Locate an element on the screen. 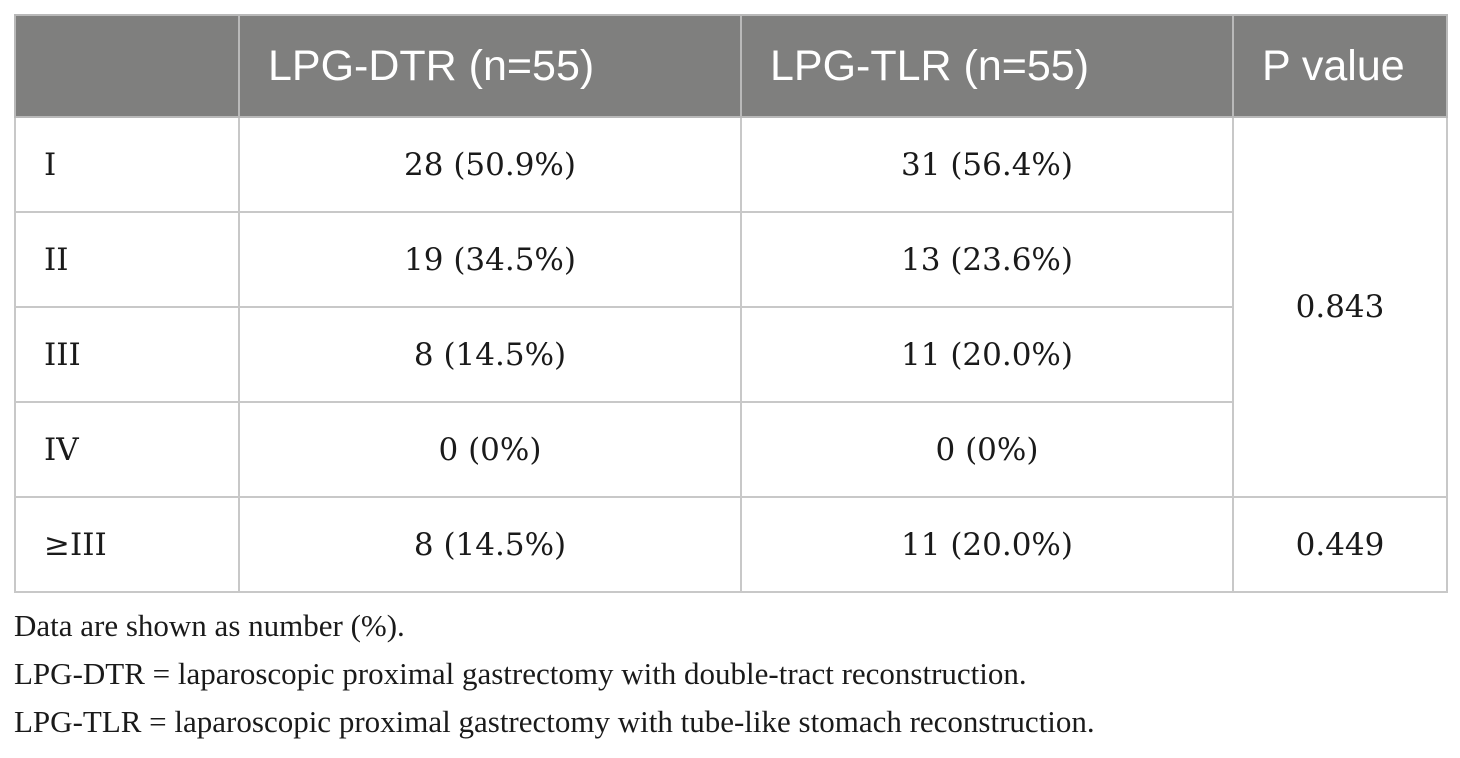 The width and height of the screenshot is (1460, 758). grade-cell: II is located at coordinates (127, 259).